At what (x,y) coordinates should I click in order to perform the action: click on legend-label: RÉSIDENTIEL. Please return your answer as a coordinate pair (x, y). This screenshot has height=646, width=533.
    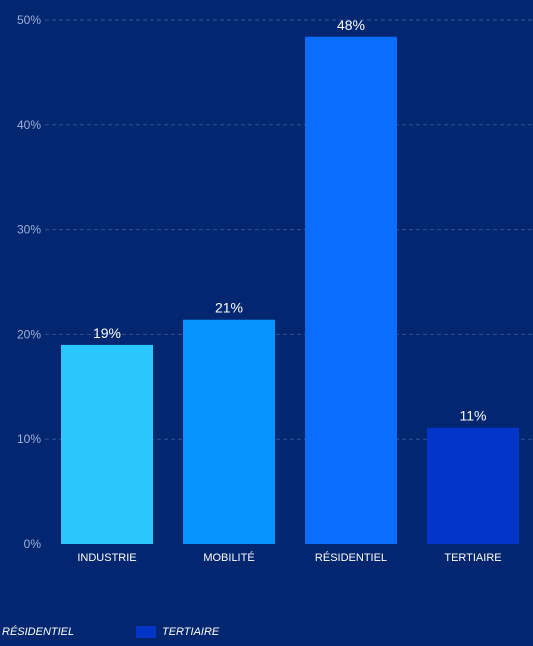
    Looking at the image, I should click on (38, 632).